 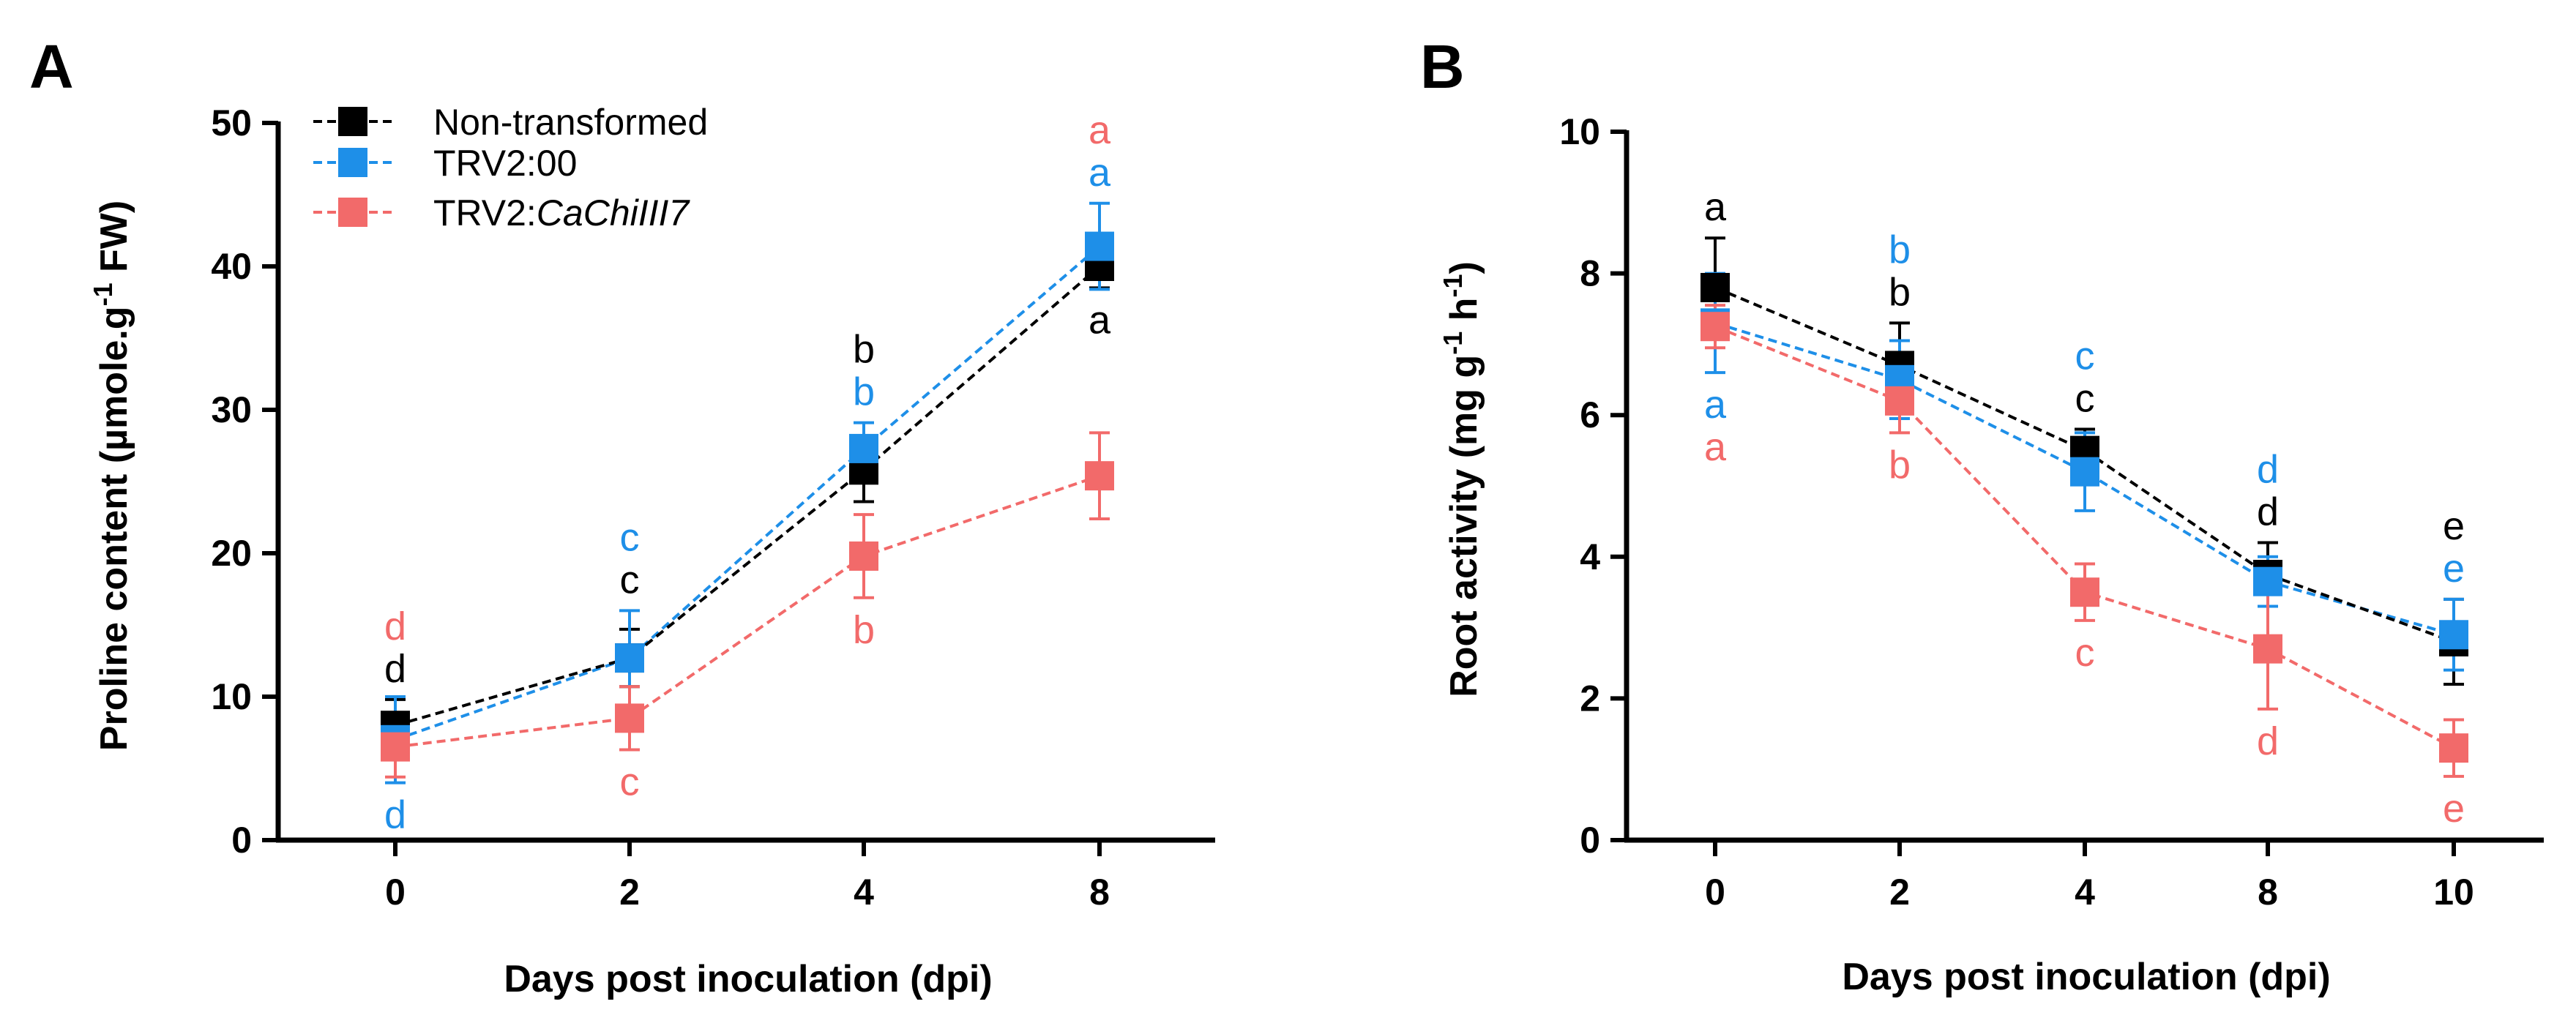 I want to click on panel-a-y-tick-label: 30, so click(x=231, y=410).